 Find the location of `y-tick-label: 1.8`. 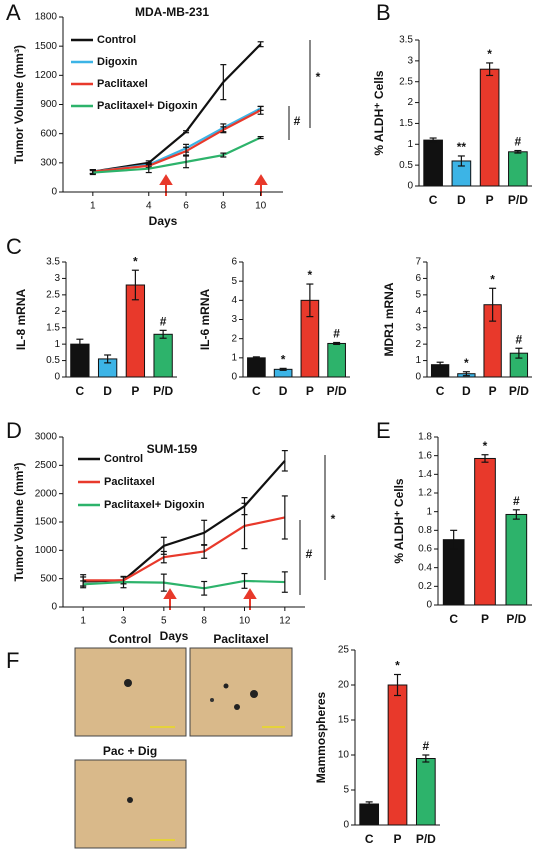

y-tick-label: 1.8 is located at coordinates (425, 437).